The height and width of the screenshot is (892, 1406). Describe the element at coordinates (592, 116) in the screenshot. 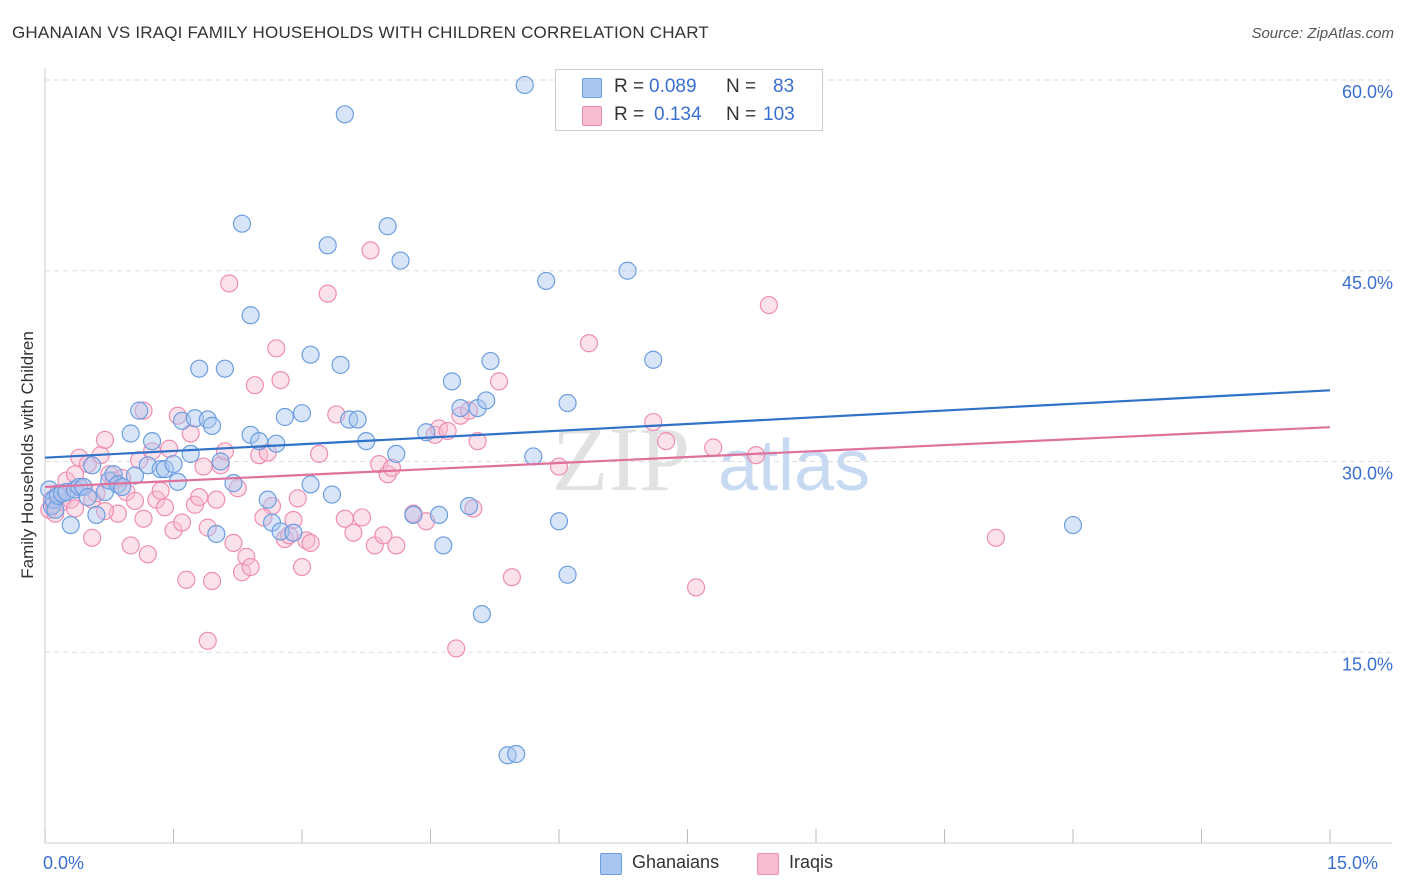

I see `legend-swatch-pink` at that location.